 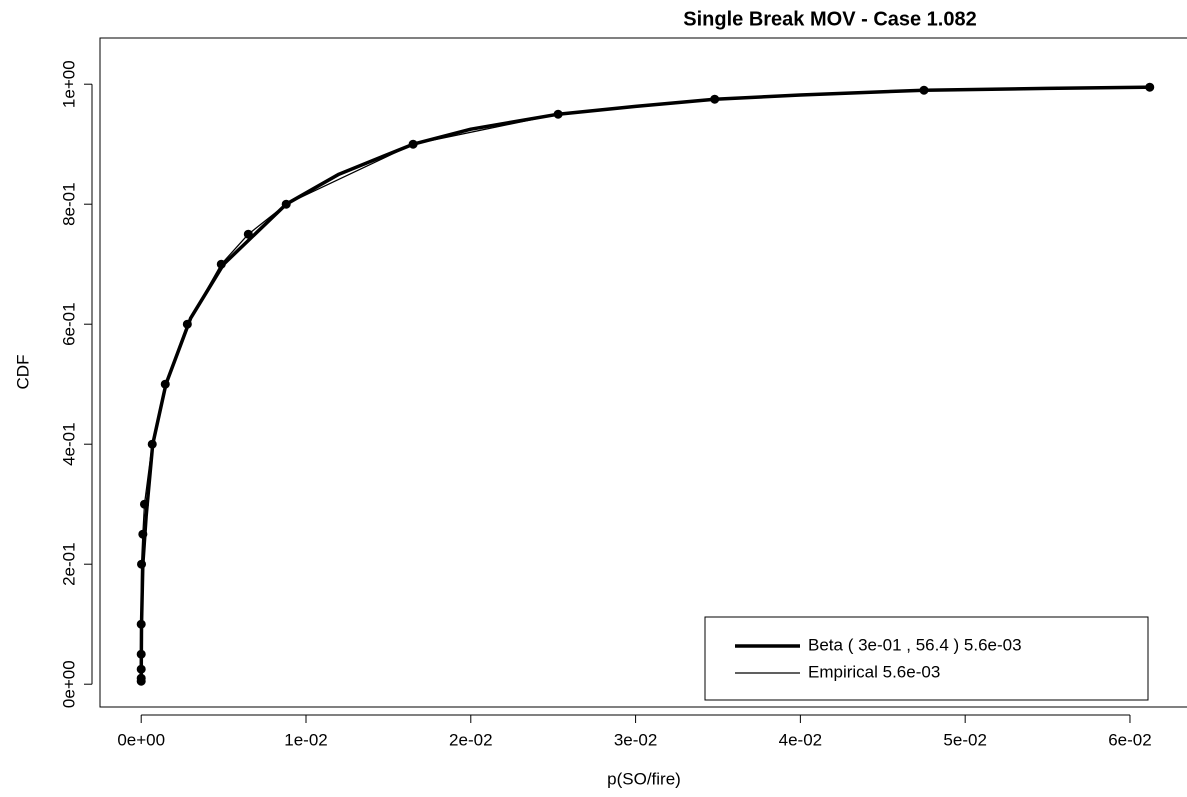 I want to click on legend-label: Empirical 5.6e-03, so click(x=874, y=671).